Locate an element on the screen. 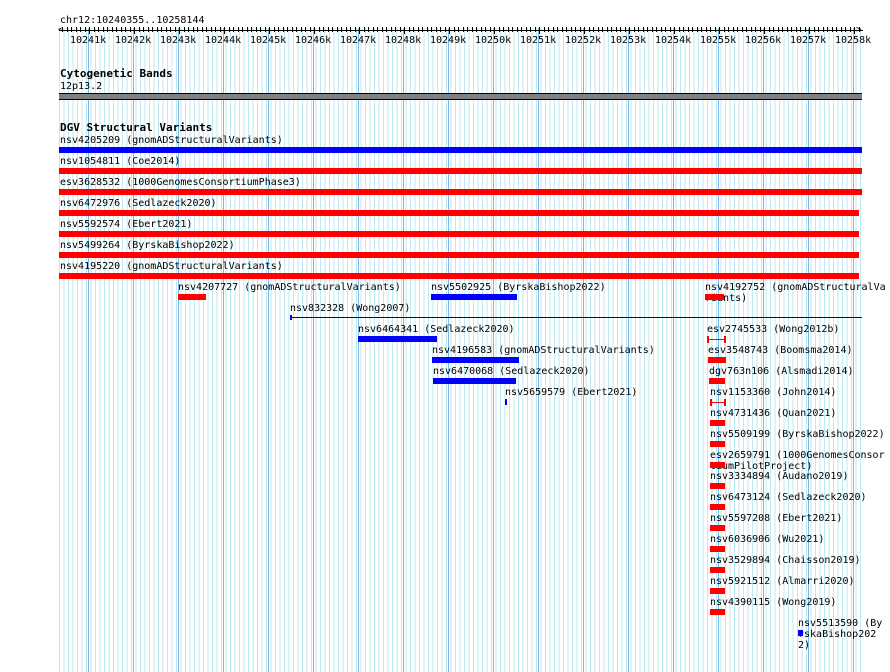 Image resolution: width=890 pixels, height=672 pixels. ruler-tick-label: 10245k is located at coordinates (268, 40).